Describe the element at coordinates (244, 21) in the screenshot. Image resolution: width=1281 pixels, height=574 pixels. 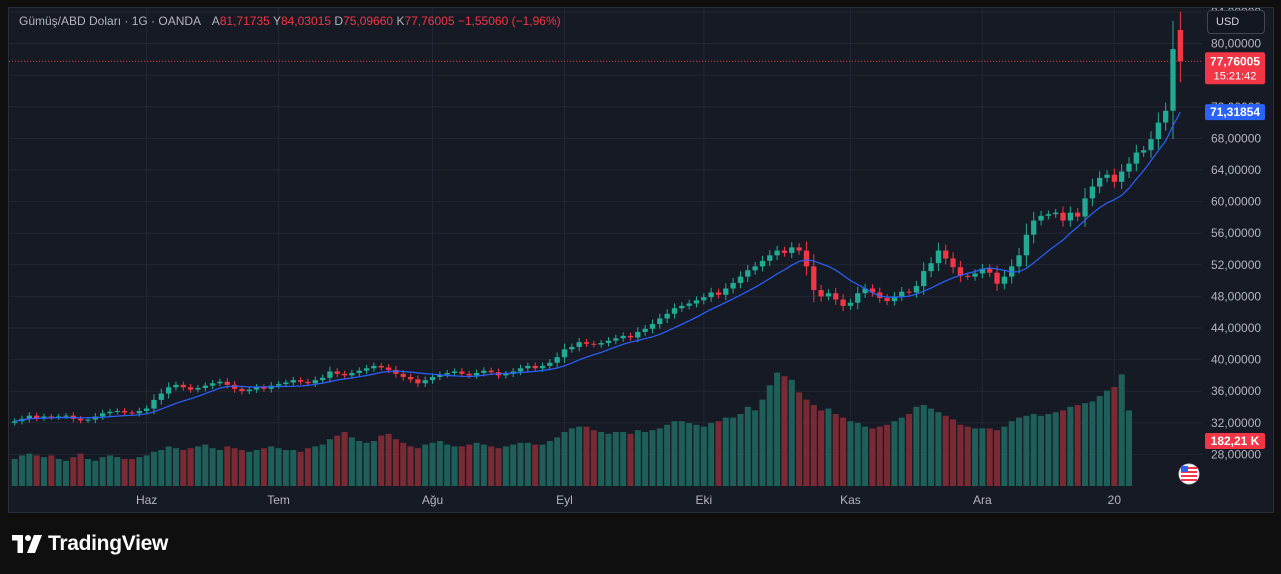
I see `open-value: 81,71735` at that location.